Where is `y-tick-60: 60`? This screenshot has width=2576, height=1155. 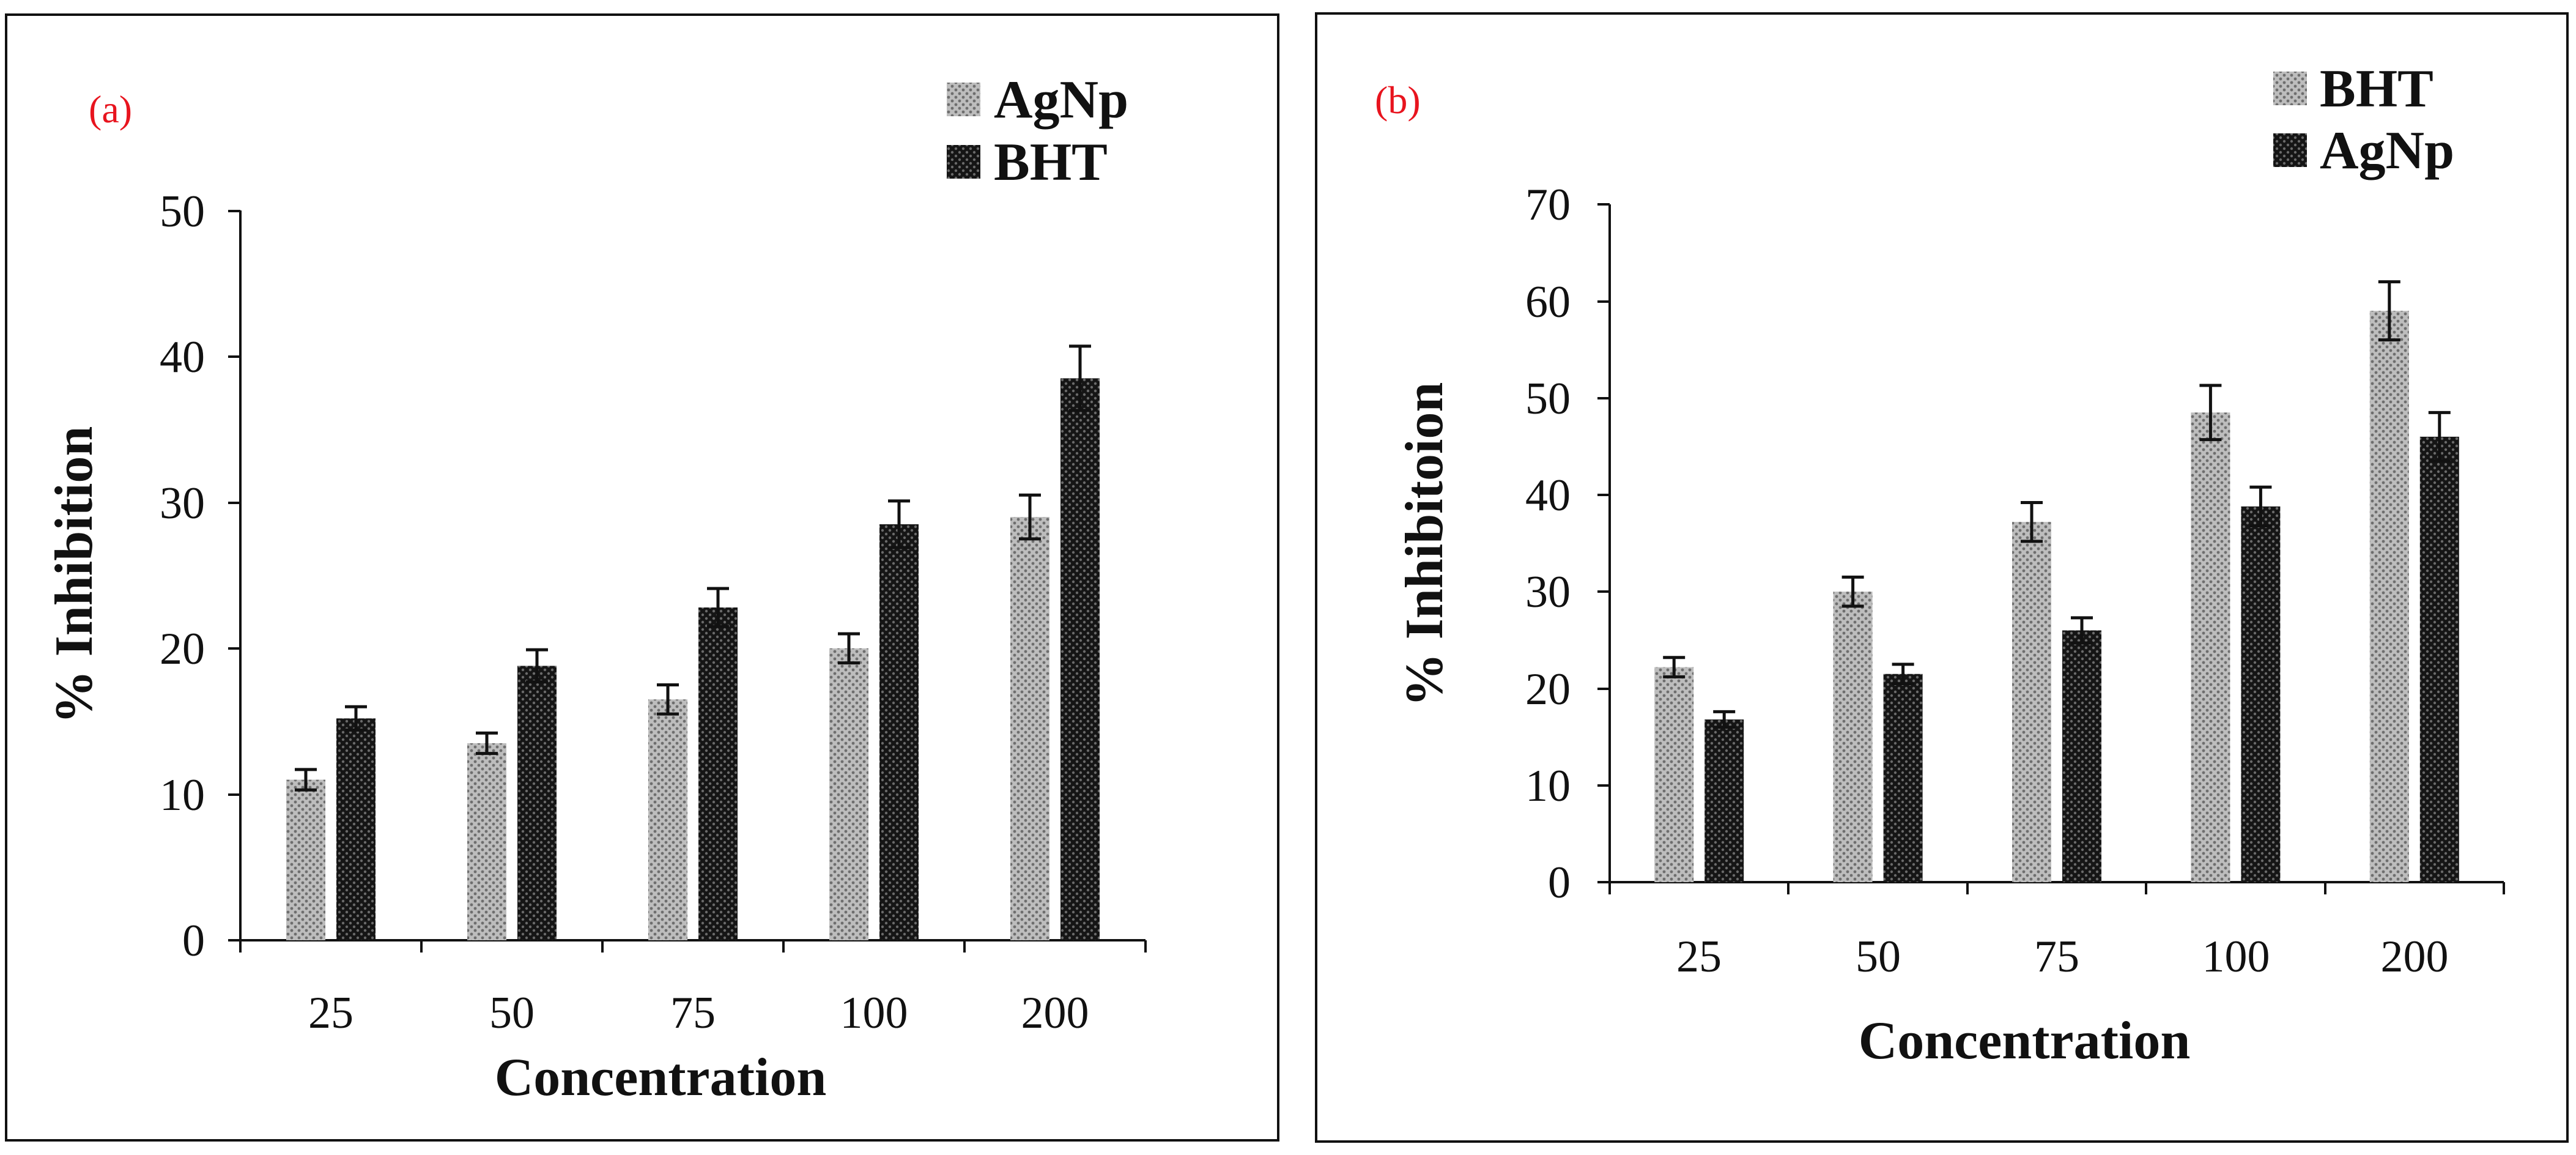
y-tick-60: 60 is located at coordinates (1567, 302).